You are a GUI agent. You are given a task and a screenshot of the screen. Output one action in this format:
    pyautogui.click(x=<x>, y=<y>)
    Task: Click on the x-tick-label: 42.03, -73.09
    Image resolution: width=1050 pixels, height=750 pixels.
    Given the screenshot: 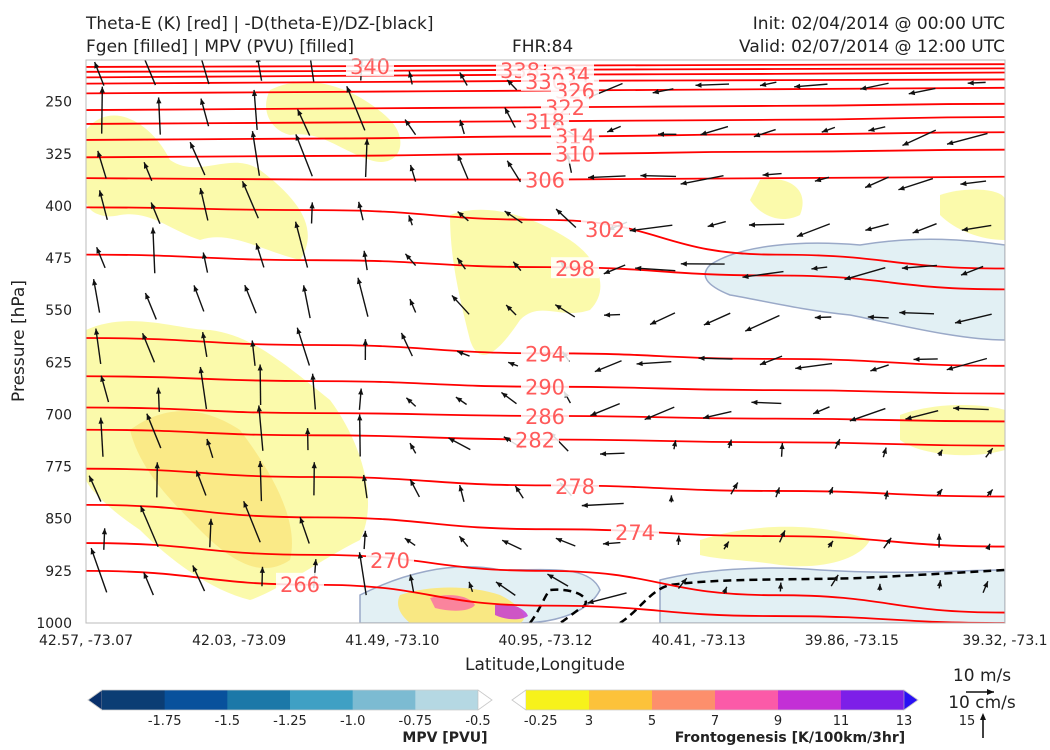 What is the action you would take?
    pyautogui.click(x=239, y=641)
    